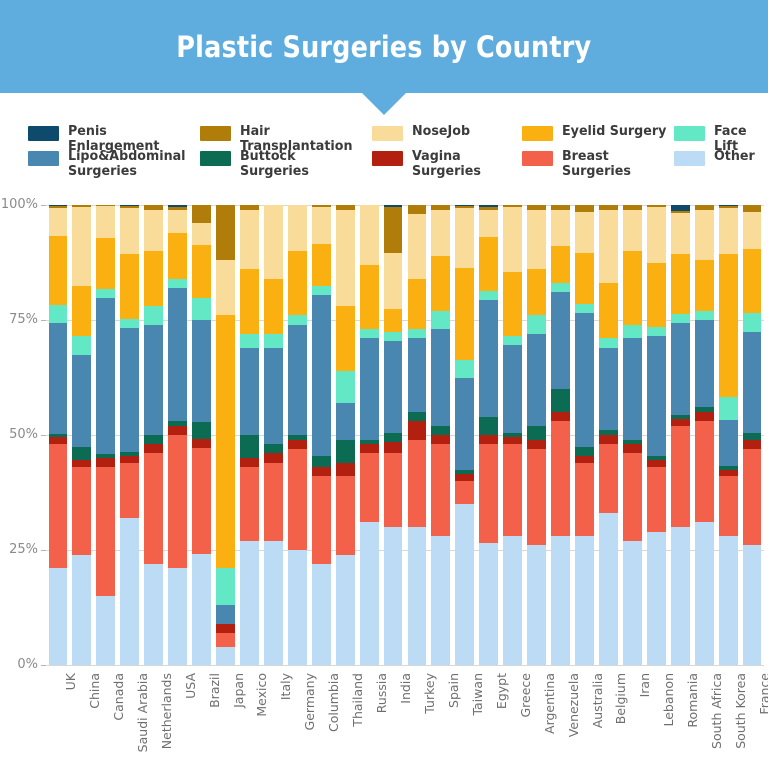 This screenshot has width=768, height=784. What do you see at coordinates (728, 435) in the screenshot?
I see `bar-south-korea` at bounding box center [728, 435].